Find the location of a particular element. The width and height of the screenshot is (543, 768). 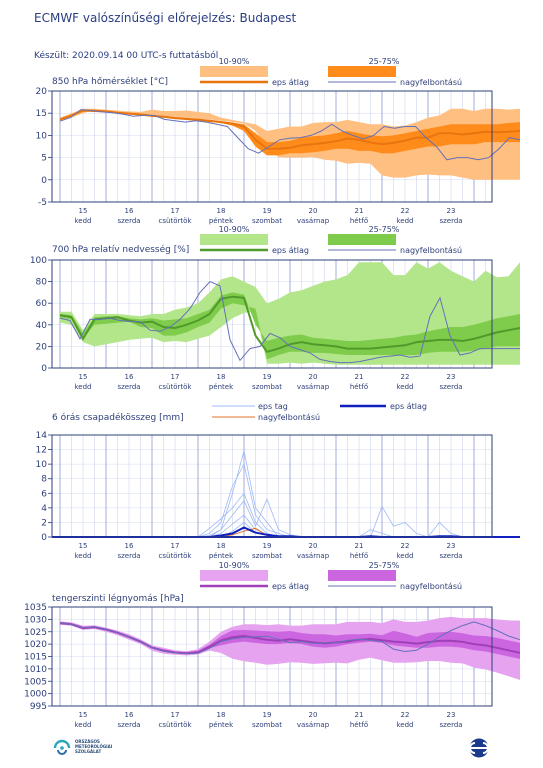

omsz-logo-text: ORSZÁGOS METEOROLÓGIAI SZOLGÁLAT is located at coordinates (94, 746).